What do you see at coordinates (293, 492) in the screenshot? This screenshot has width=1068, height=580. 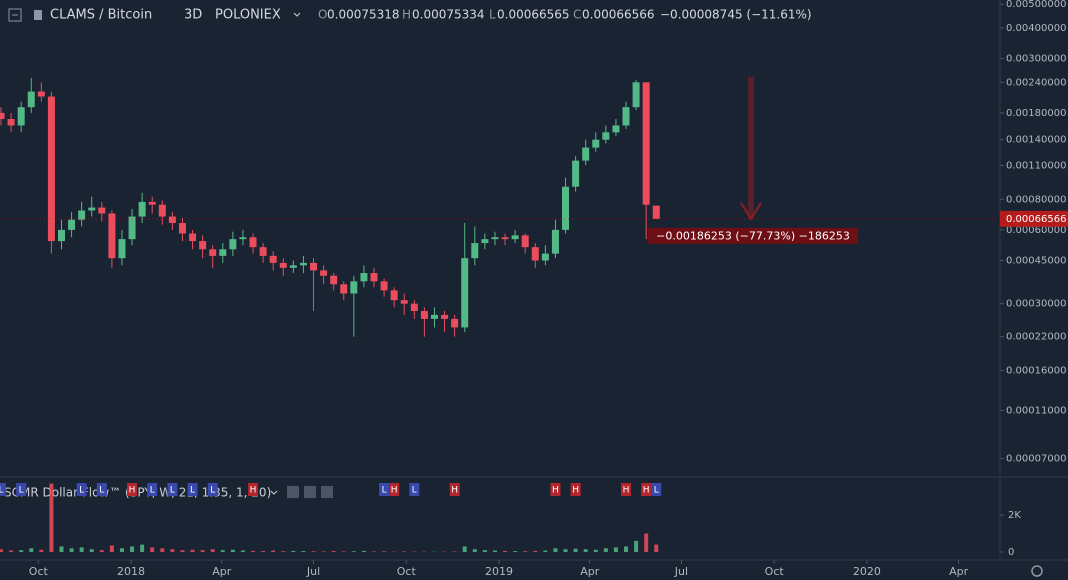 I see `indicator-visibility-button` at bounding box center [293, 492].